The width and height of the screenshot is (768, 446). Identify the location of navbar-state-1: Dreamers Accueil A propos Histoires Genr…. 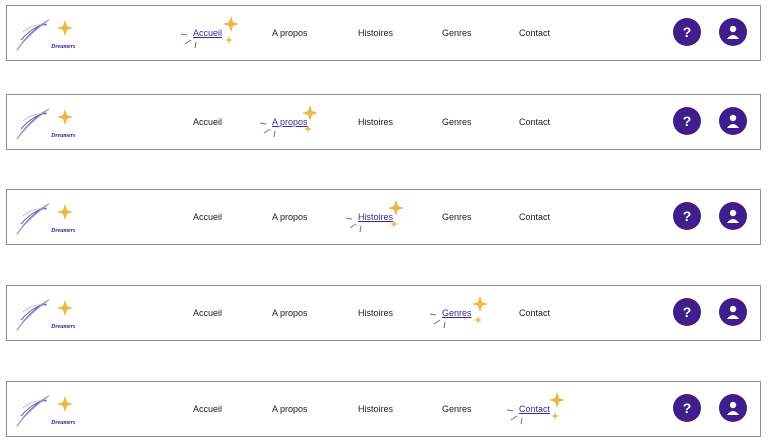
(383, 33).